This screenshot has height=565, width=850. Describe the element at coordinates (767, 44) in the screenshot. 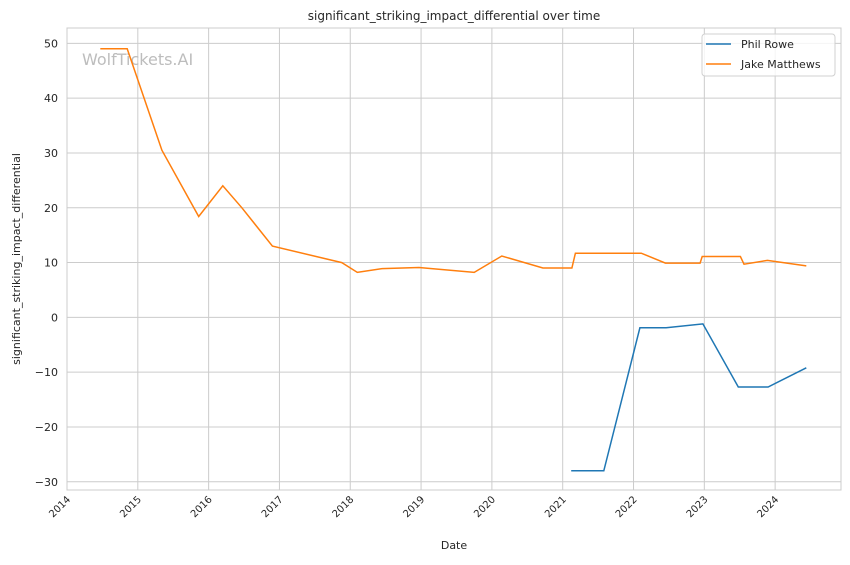

I see `legend-label-phil-rowe: Phil Rowe` at that location.